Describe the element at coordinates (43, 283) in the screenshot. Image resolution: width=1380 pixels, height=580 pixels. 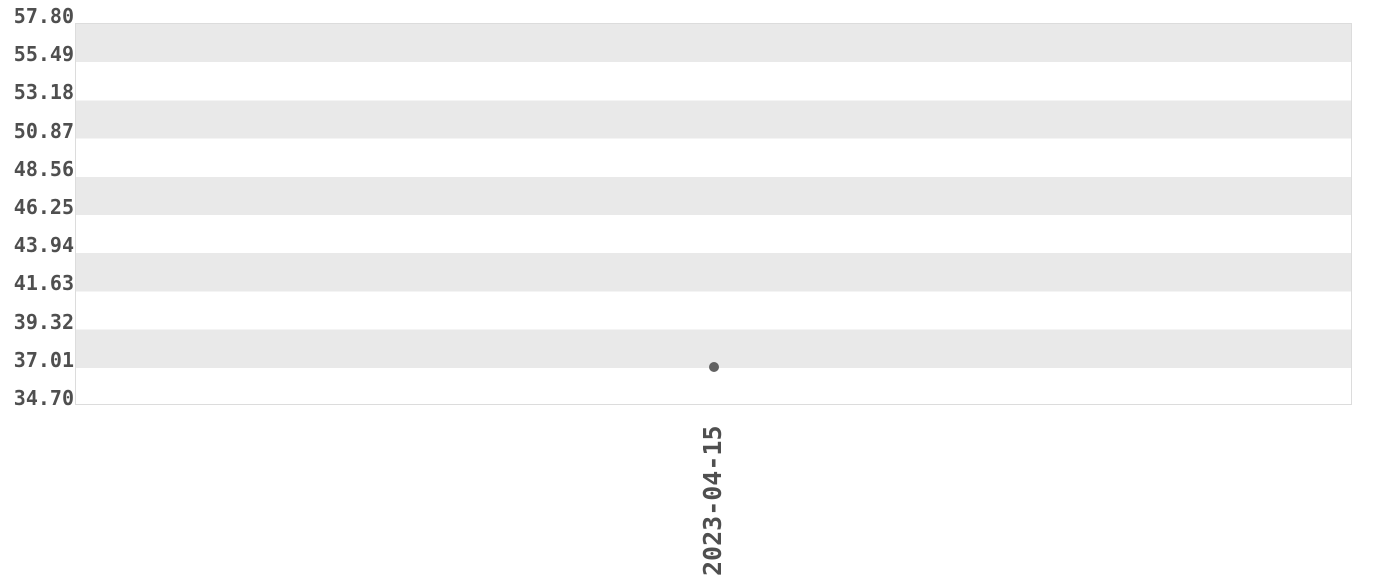
I see `y-tick-label: 41.63` at that location.